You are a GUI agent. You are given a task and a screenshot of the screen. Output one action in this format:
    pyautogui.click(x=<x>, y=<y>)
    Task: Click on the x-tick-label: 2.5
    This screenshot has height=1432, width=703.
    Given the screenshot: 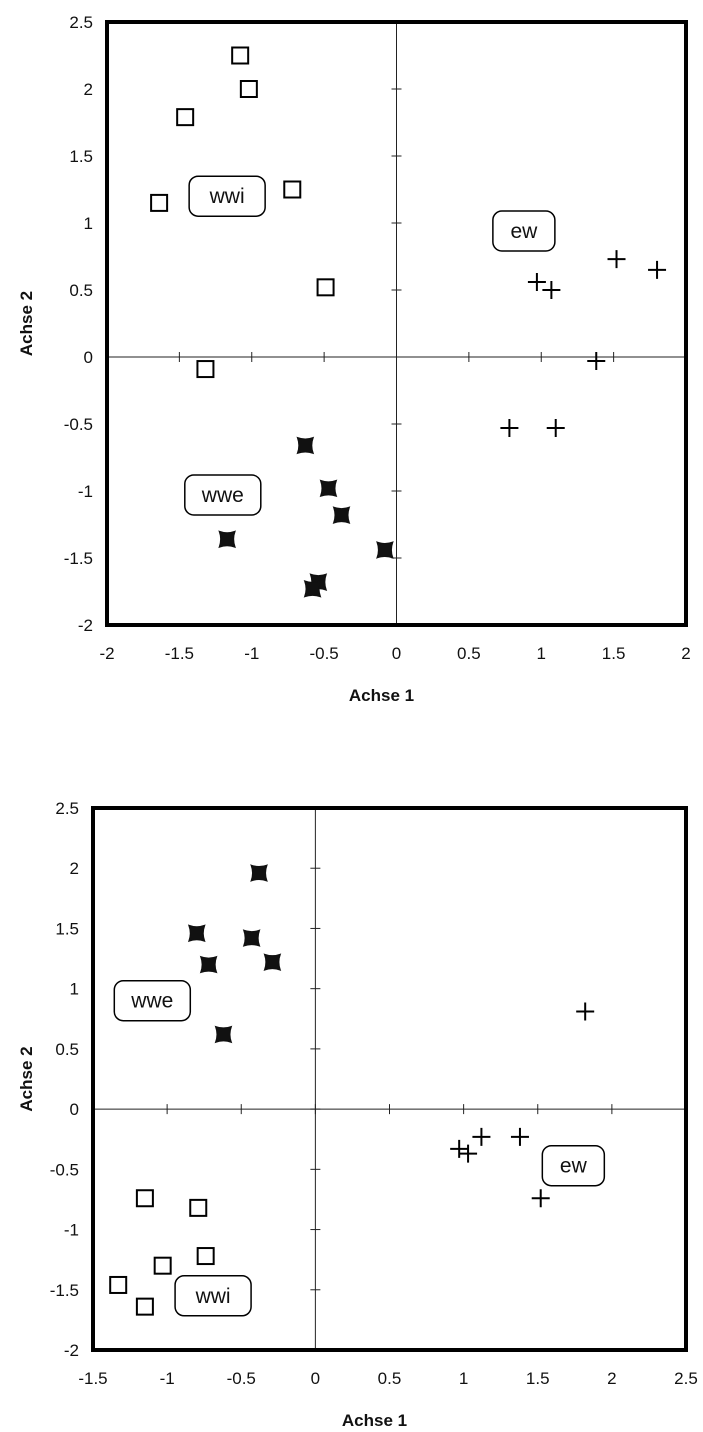 What is the action you would take?
    pyautogui.click(x=686, y=1378)
    